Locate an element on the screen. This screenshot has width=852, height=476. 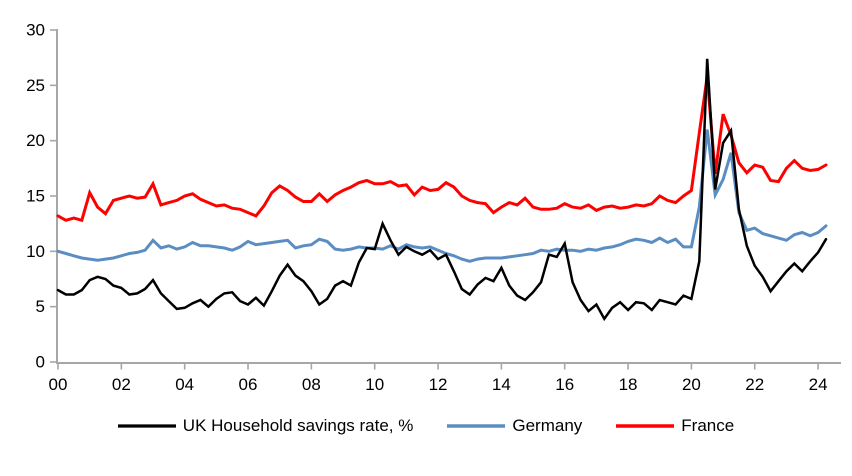
france-line-swatch-icon is located at coordinates (645, 426).